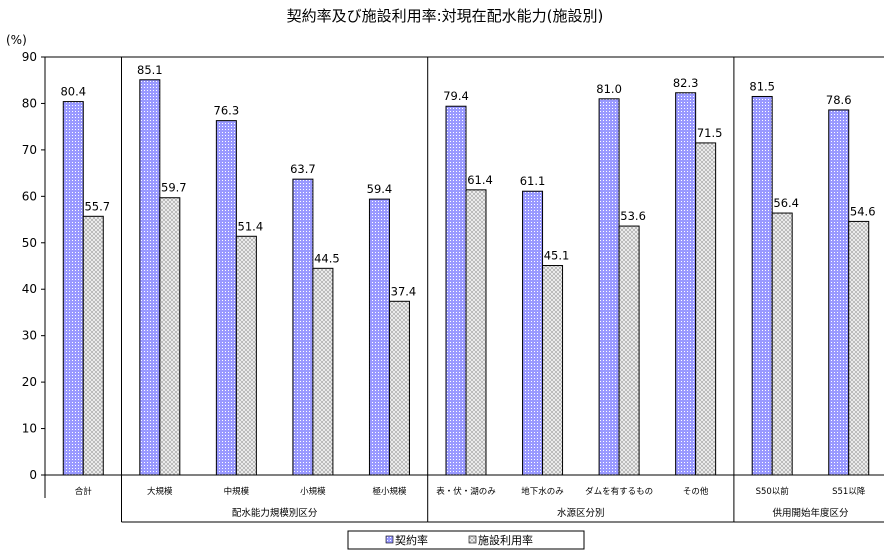  I want to click on y-tick-label: 0, so click(33, 475).